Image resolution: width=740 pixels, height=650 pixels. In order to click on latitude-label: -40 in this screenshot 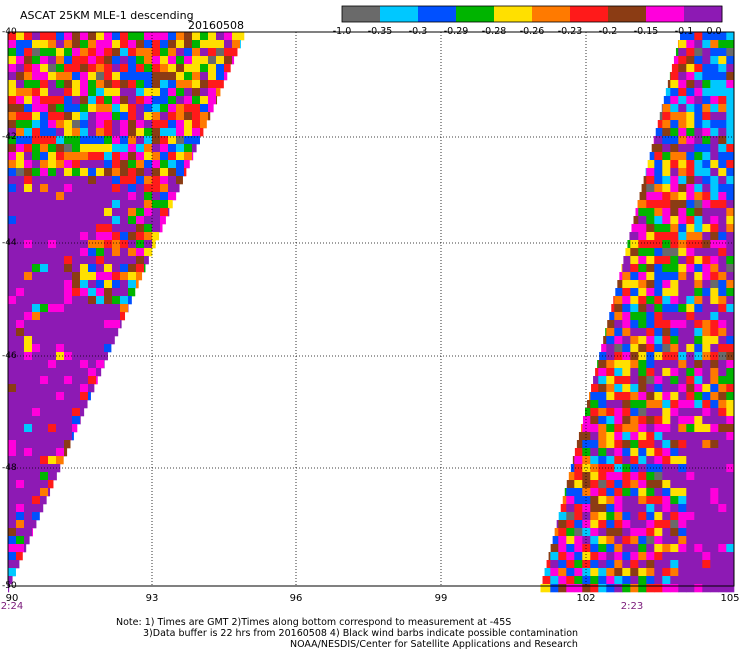, I will do `click(9, 32)`.